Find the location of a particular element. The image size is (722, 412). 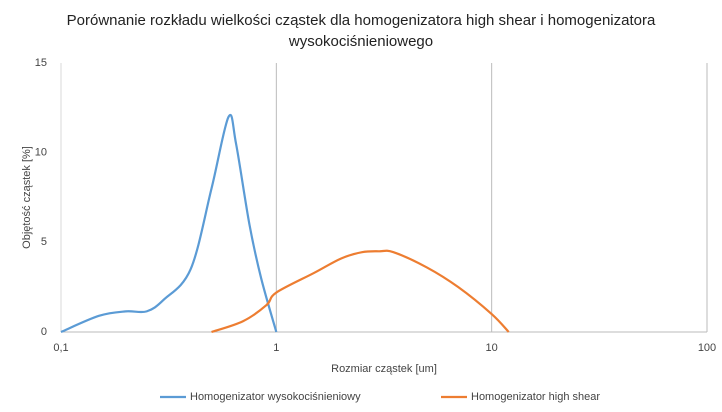

y-tick-label: 0 is located at coordinates (44, 332).